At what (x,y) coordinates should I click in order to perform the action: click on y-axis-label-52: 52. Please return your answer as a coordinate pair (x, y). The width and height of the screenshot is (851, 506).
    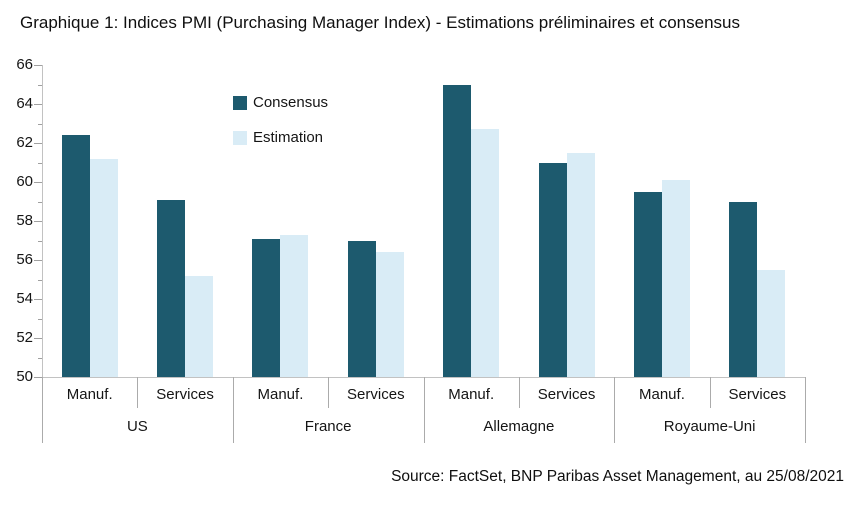
    Looking at the image, I should click on (24, 337).